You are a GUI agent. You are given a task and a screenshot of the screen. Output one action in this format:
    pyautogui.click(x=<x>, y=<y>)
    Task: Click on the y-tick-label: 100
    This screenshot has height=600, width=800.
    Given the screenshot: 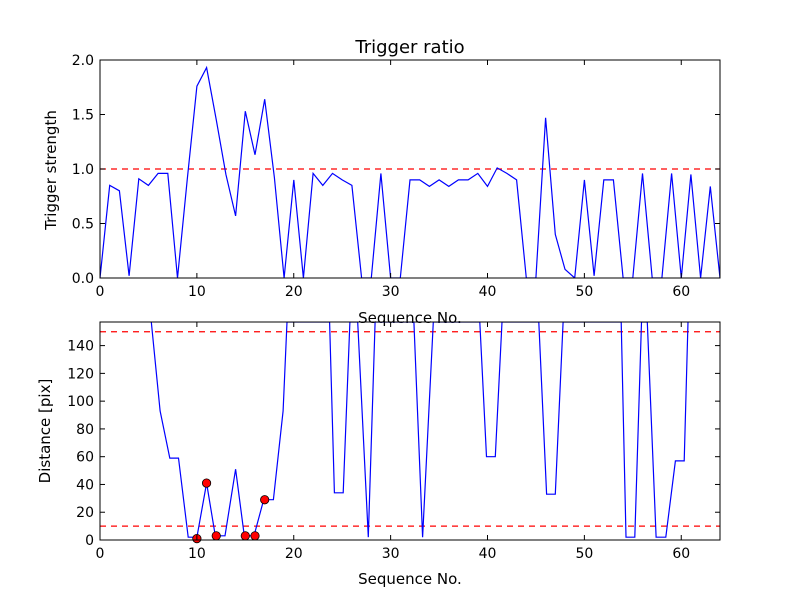 What is the action you would take?
    pyautogui.click(x=80, y=402)
    